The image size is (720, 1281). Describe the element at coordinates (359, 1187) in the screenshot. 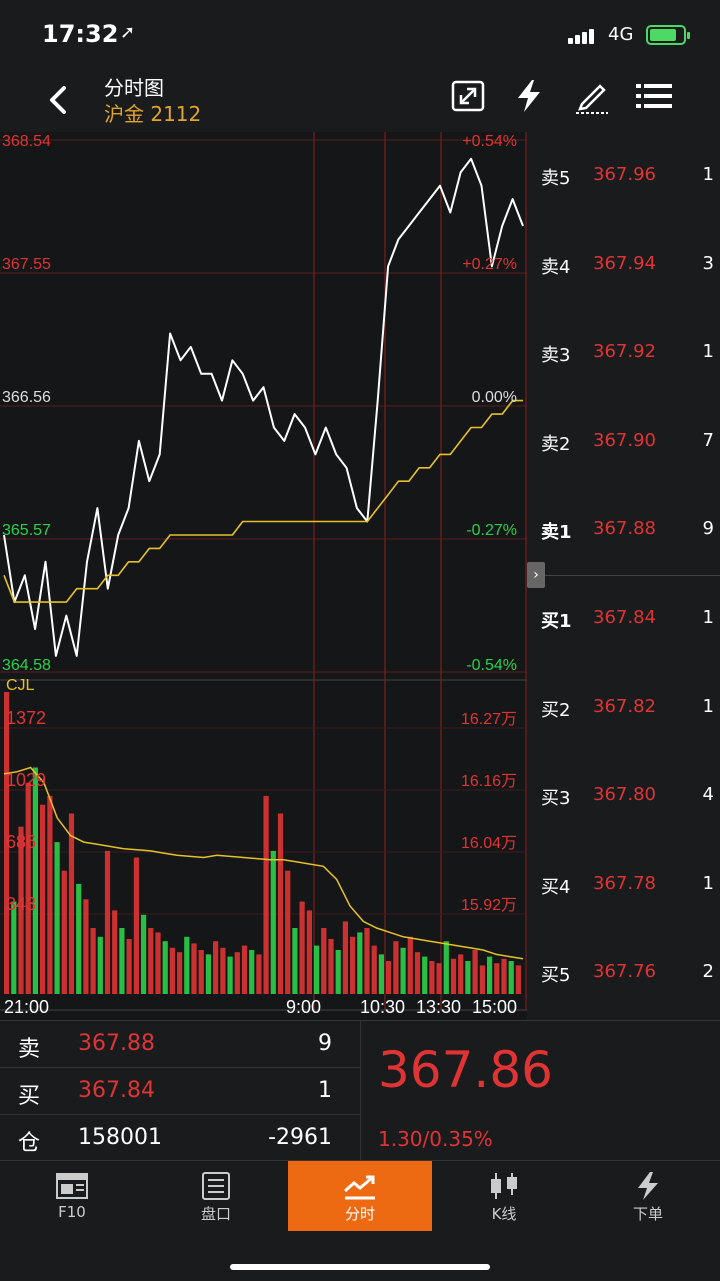

I see `timeshare-icon` at that location.